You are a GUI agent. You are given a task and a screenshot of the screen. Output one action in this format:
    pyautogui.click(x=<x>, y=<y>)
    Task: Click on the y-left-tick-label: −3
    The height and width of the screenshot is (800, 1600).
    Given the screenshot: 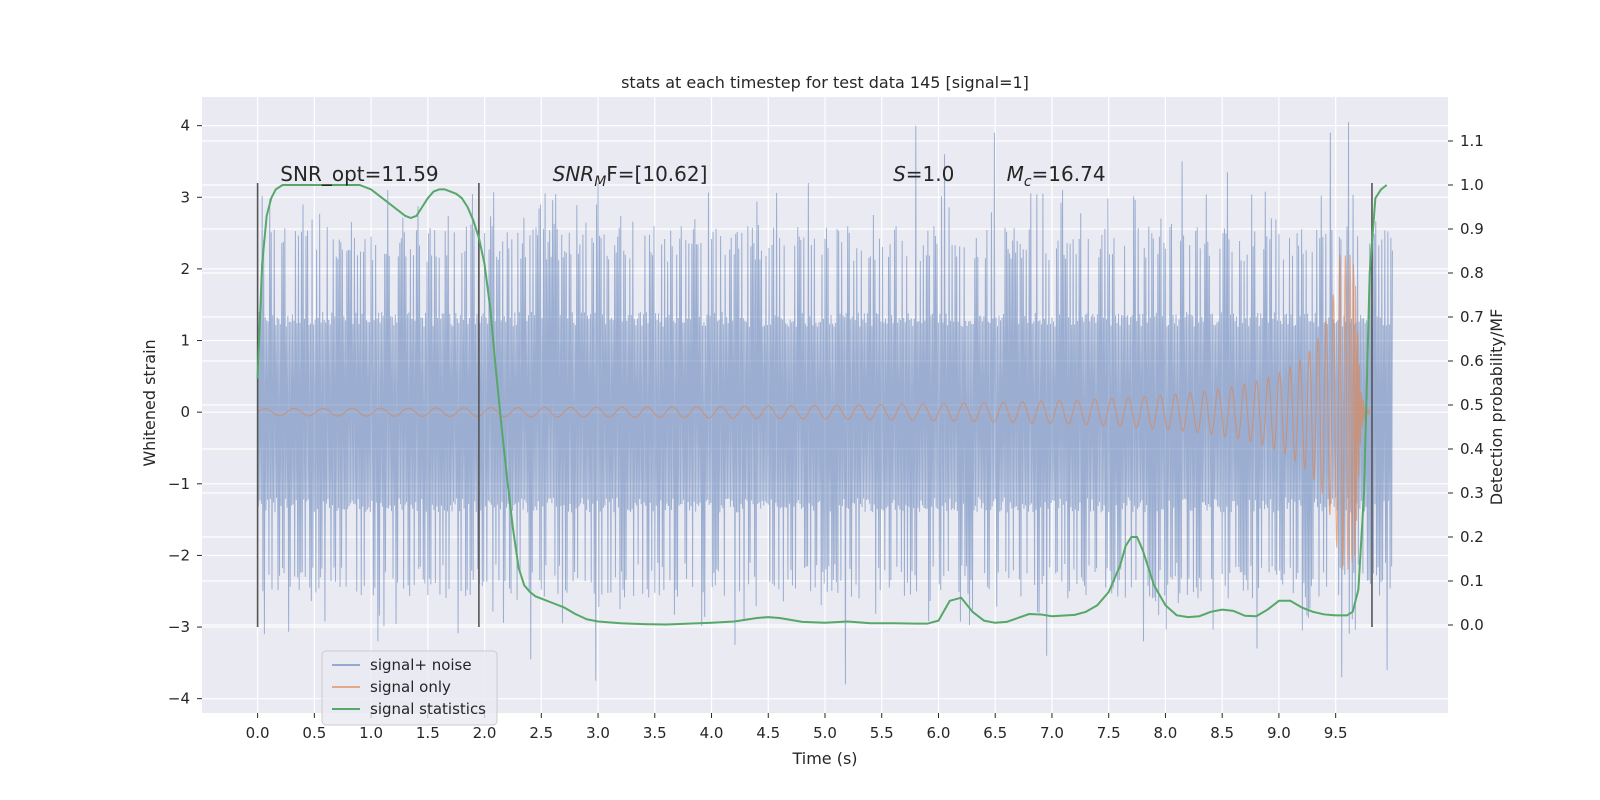 What is the action you would take?
    pyautogui.click(x=179, y=627)
    